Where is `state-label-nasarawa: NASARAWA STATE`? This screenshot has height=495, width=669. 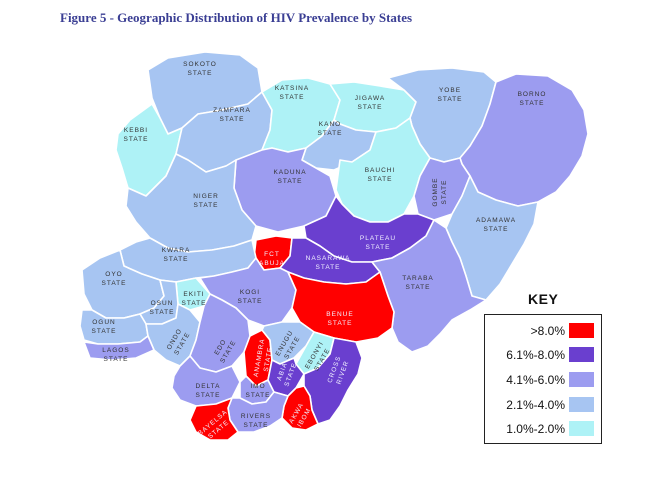 state-label-nasarawa: NASARAWA STATE is located at coordinates (328, 263).